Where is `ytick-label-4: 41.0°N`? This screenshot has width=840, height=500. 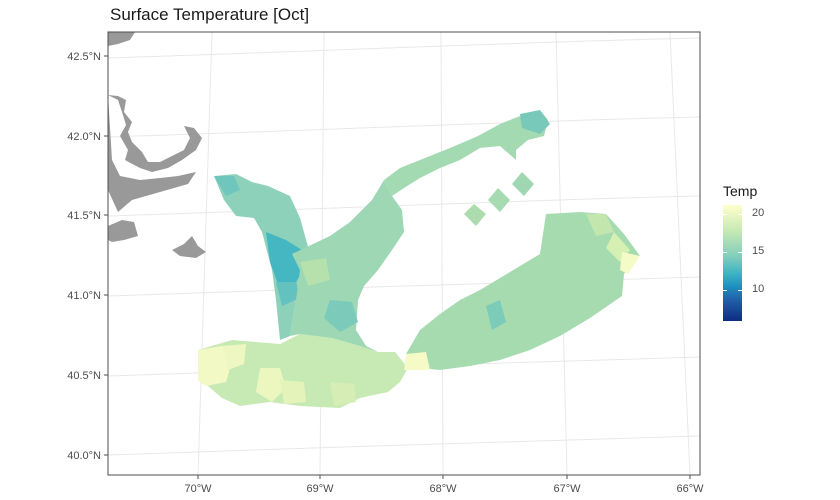 ytick-label-4: 41.0°N is located at coordinates (84, 296).